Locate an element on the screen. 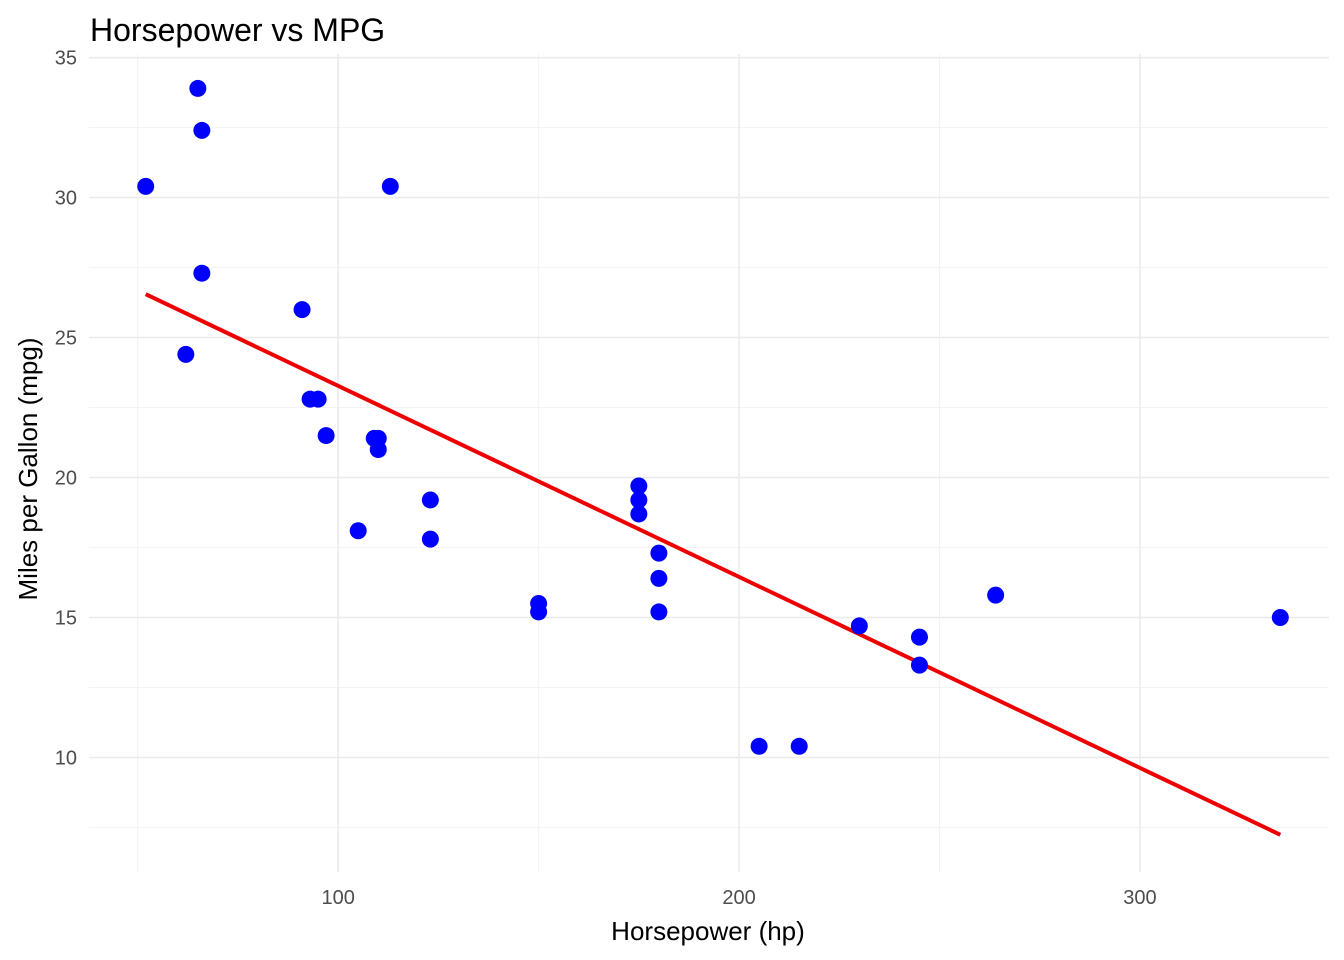 The width and height of the screenshot is (1344, 960). x-tick-label: 300 is located at coordinates (1139, 898).